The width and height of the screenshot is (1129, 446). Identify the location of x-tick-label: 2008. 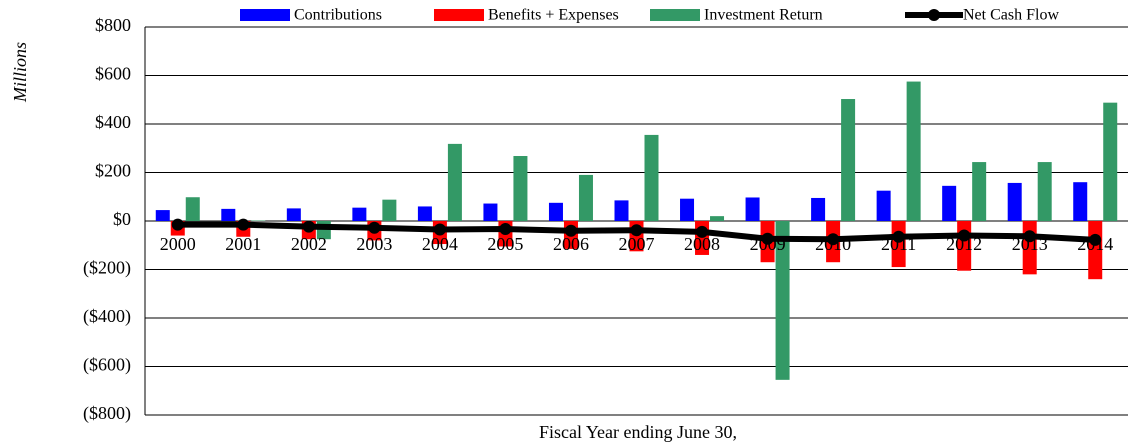
(702, 244).